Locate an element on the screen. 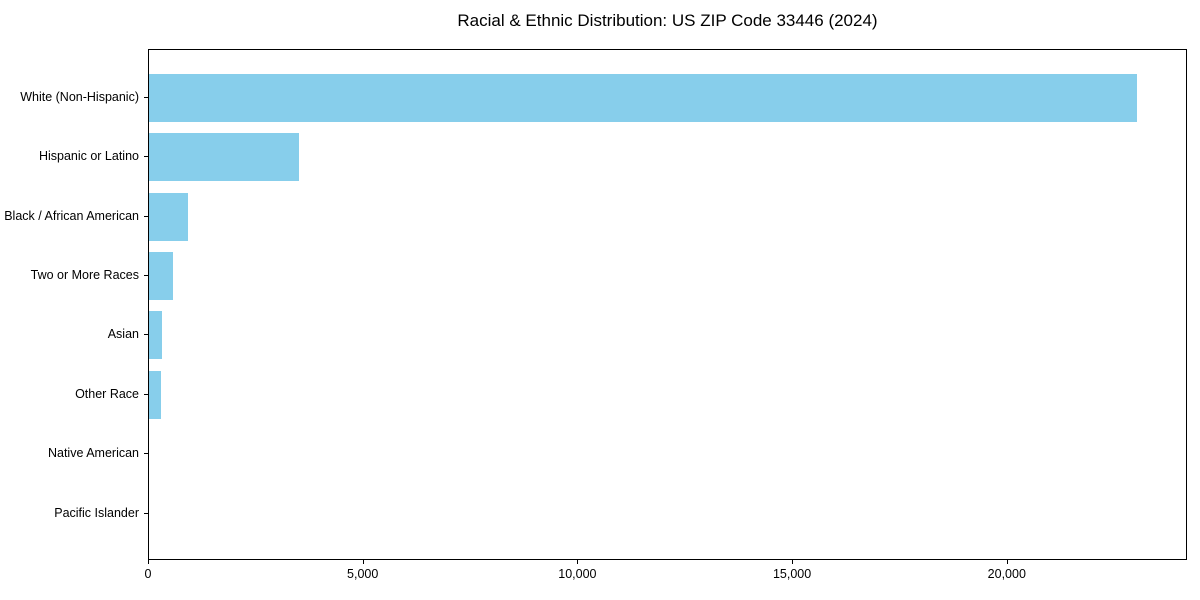 This screenshot has height=600, width=1200. y-label-native-american: Native American is located at coordinates (93, 453).